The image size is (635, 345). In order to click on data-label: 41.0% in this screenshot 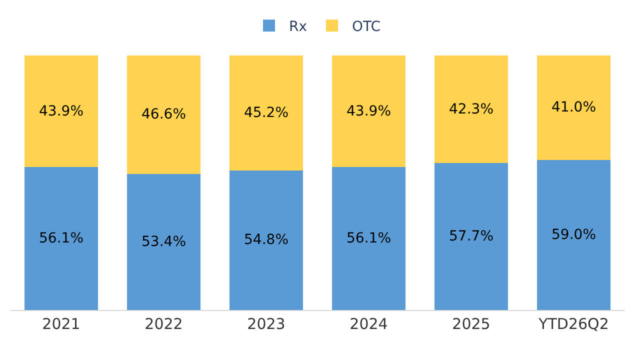, I will do `click(574, 108)`.